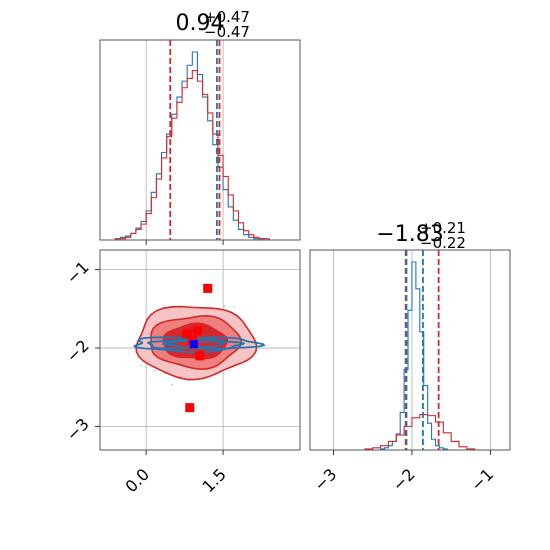 This screenshot has height=550, width=550. Describe the element at coordinates (78, 273) in the screenshot. I see `y-tick-label: −1` at that location.